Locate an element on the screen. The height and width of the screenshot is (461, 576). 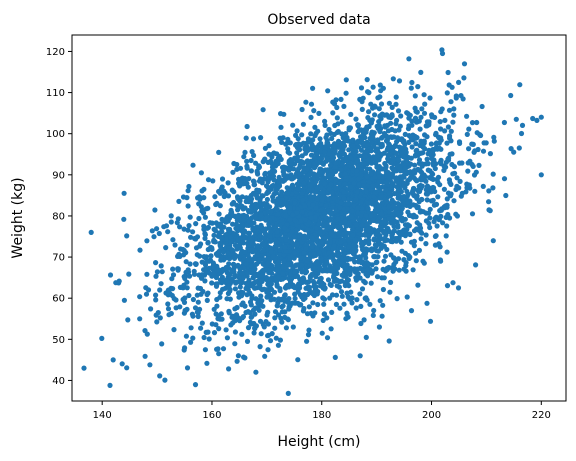
x-tick-label: 220 is located at coordinates (541, 415).